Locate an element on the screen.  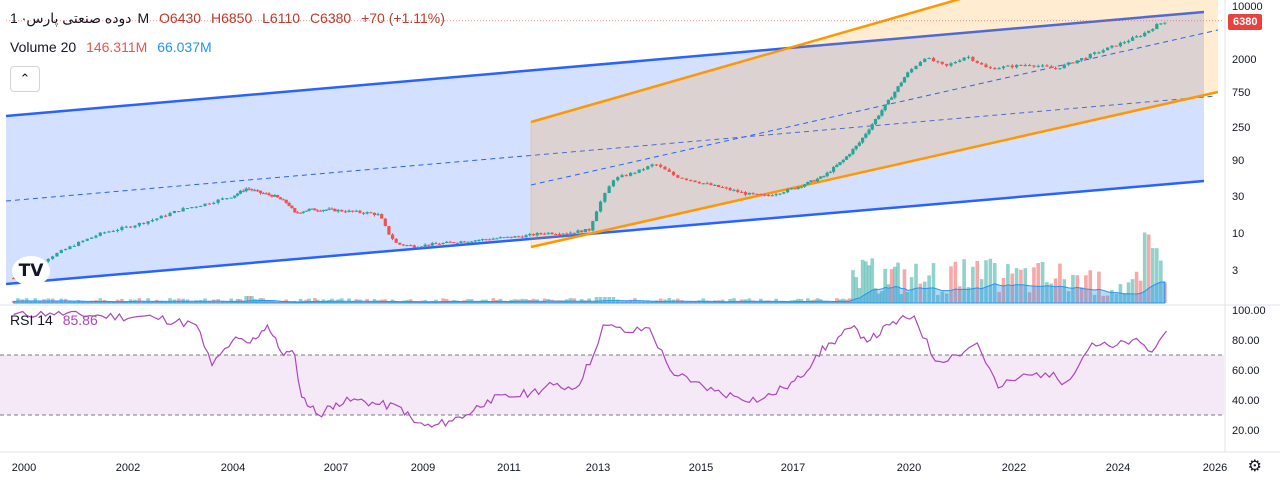
collapse-legend-button: ⌃ is located at coordinates (25, 79).